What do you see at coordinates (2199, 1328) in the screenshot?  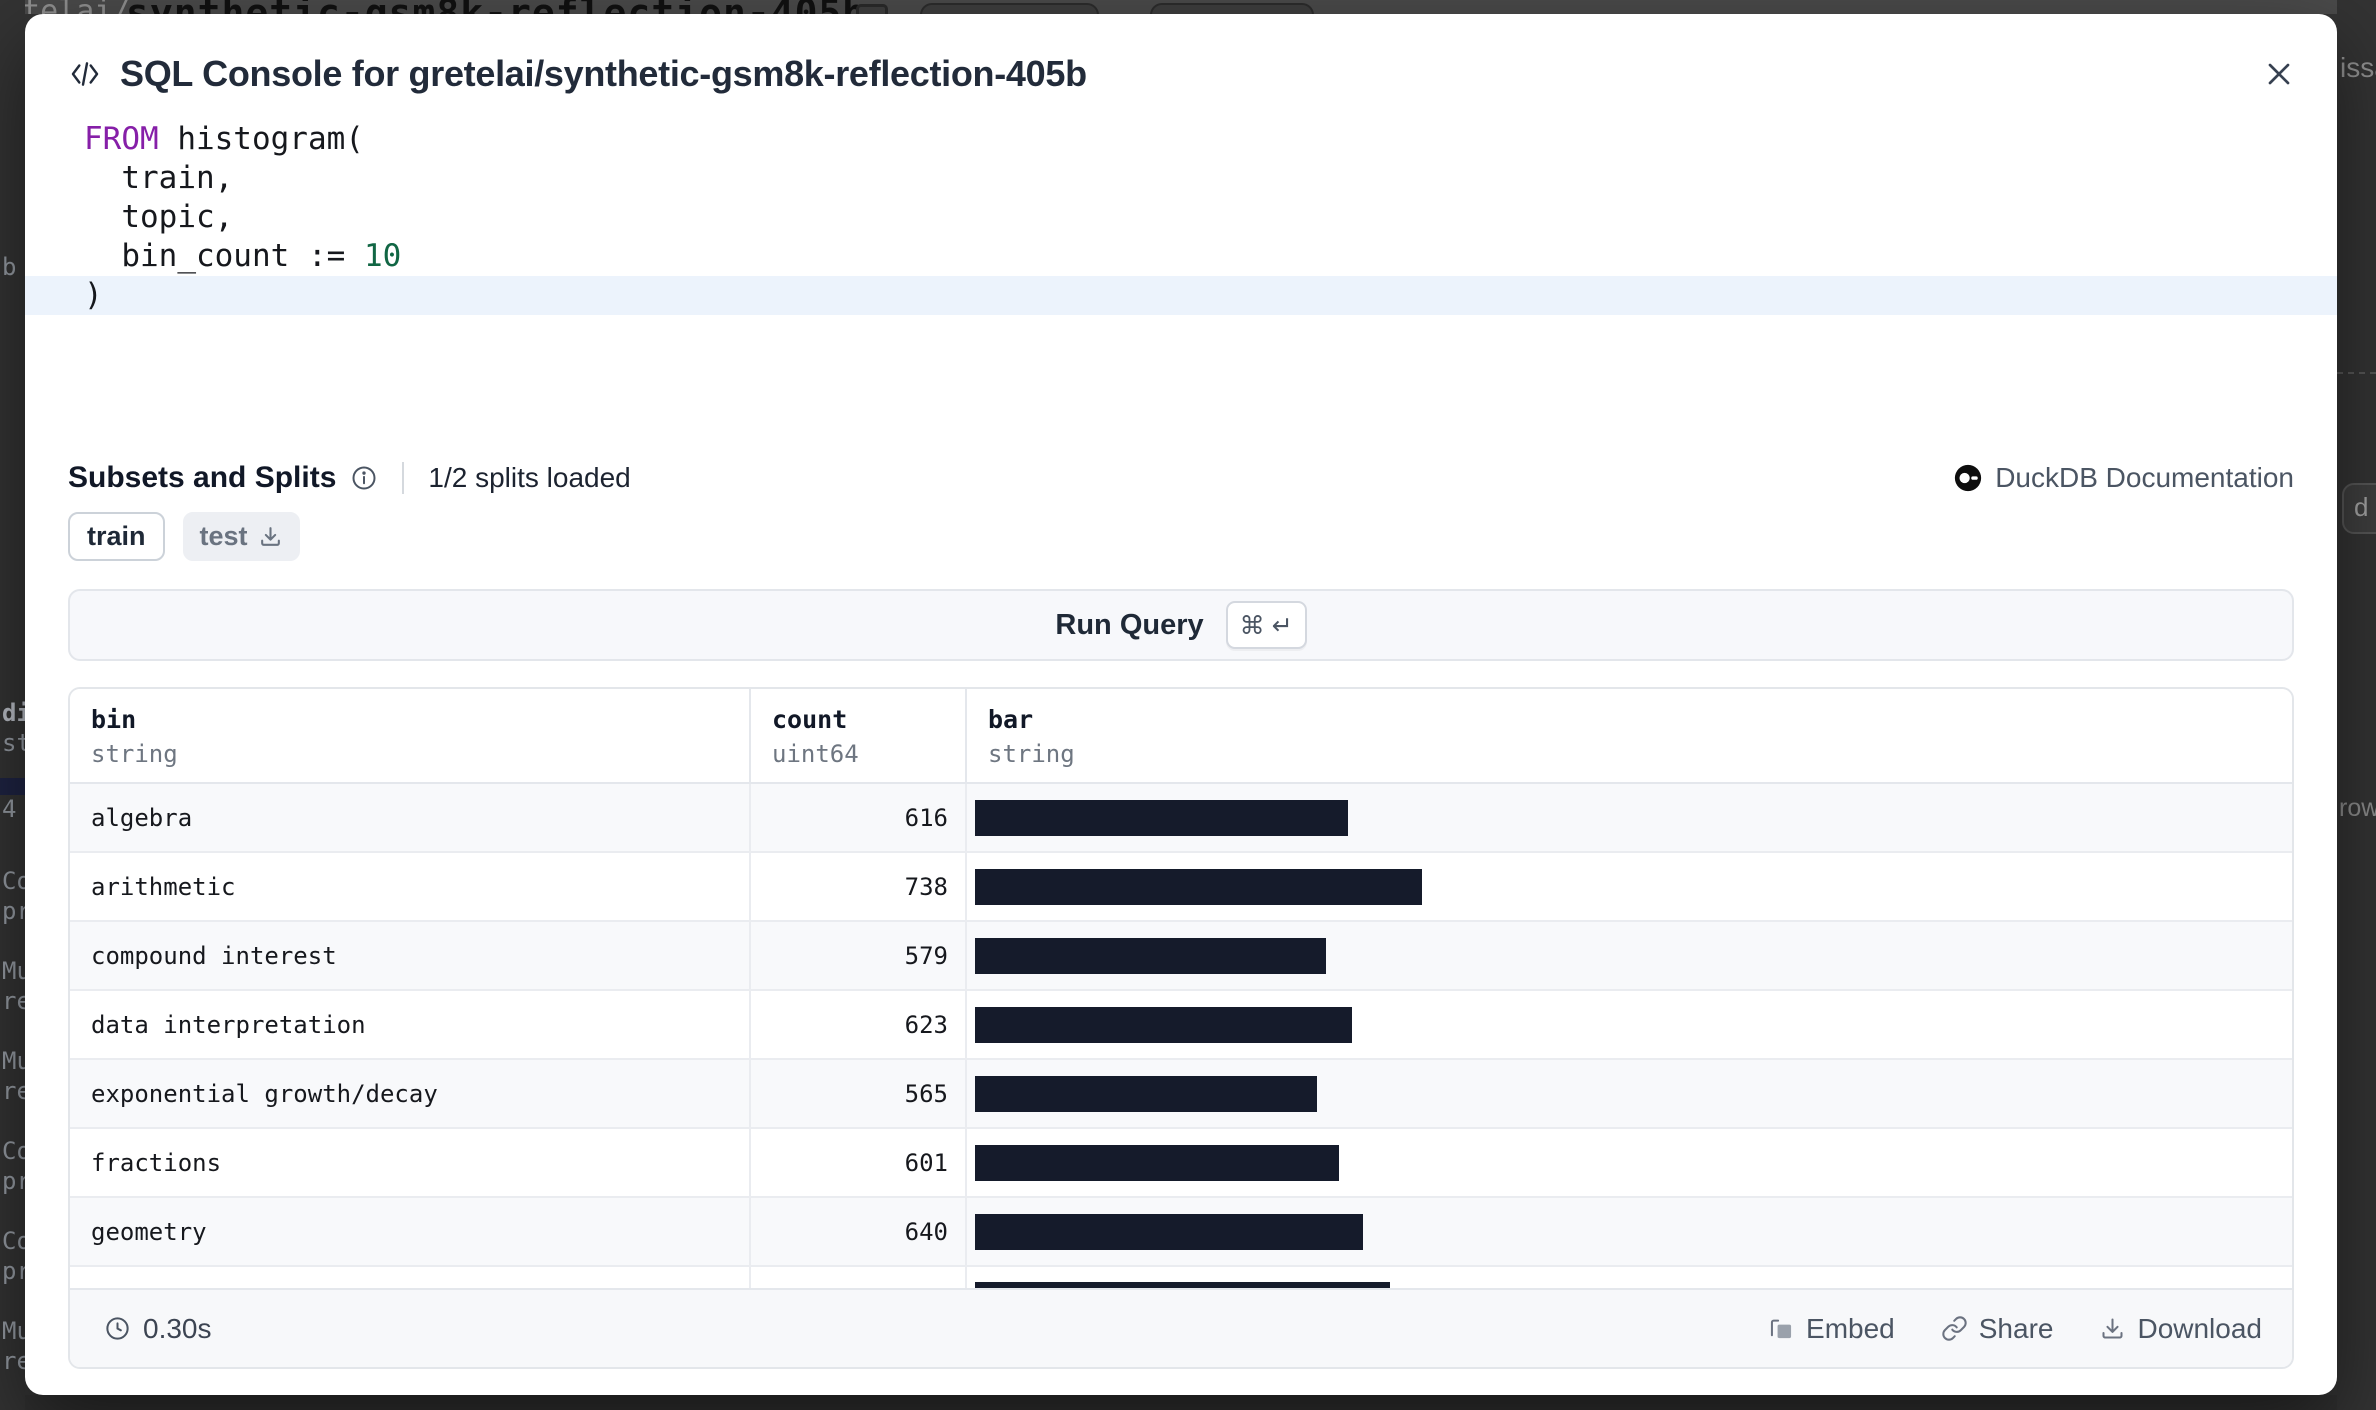 I see `download-label: Download` at bounding box center [2199, 1328].